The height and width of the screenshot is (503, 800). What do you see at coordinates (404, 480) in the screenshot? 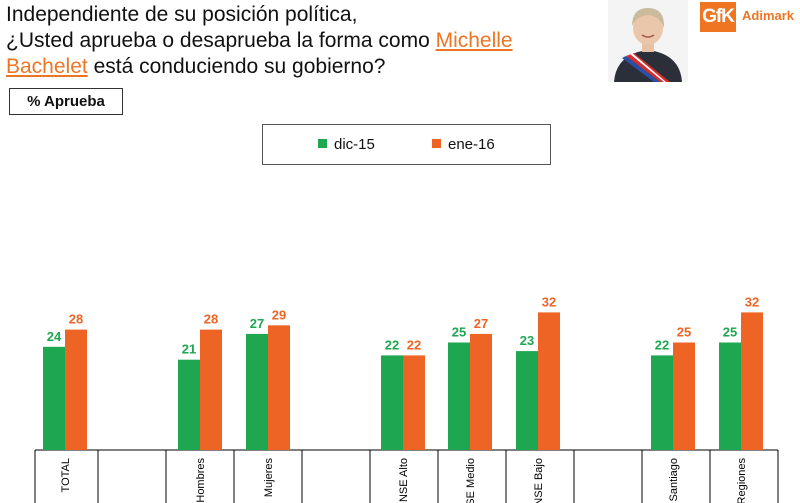
I see `category-label-nse-alto: NSE Alto` at bounding box center [404, 480].